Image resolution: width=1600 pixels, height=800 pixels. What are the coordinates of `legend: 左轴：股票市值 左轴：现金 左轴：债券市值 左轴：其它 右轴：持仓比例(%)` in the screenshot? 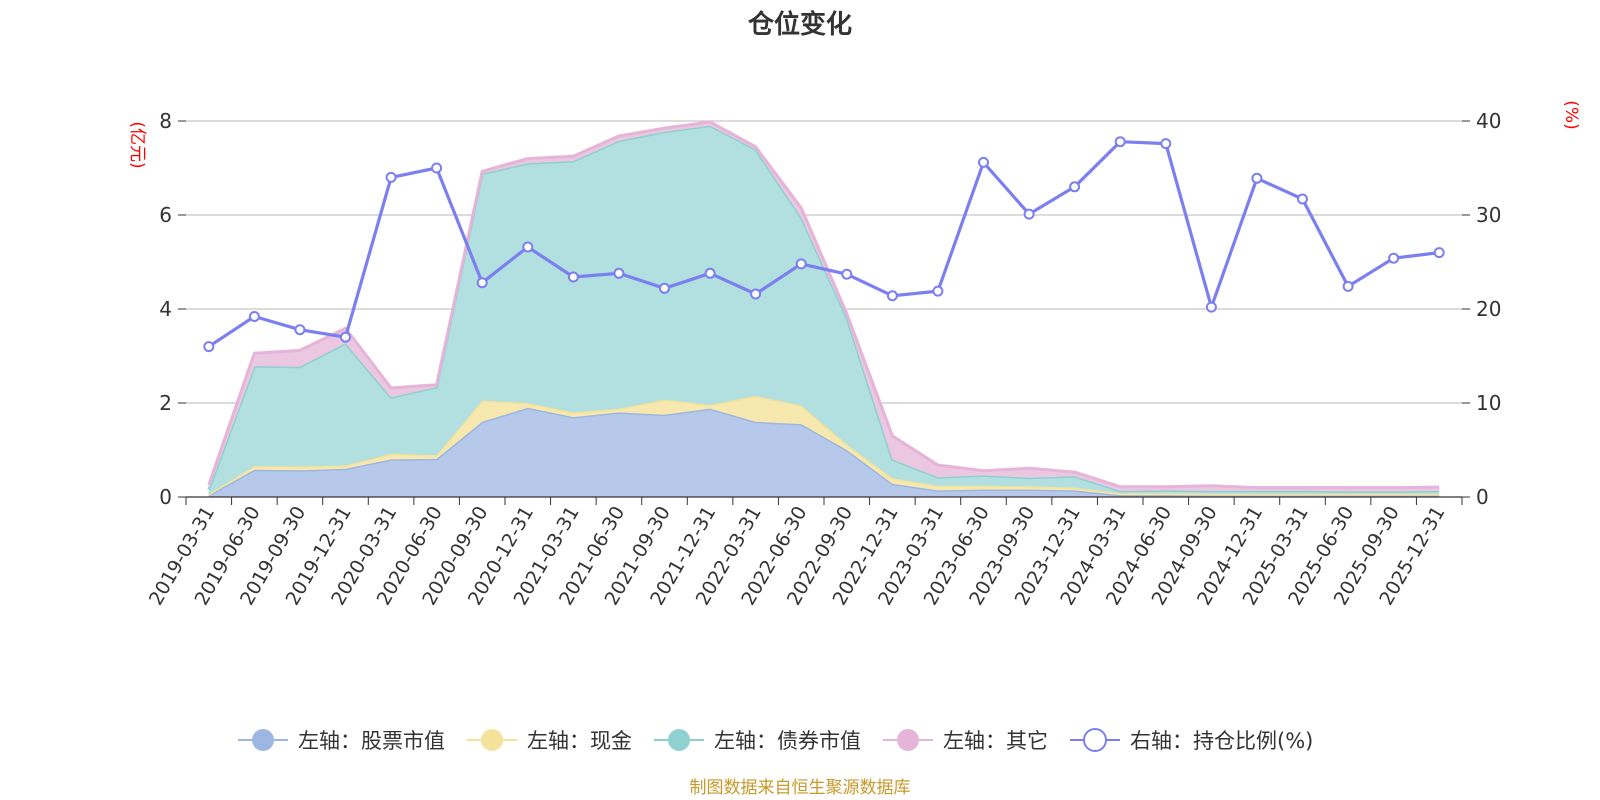 It's located at (775, 740).